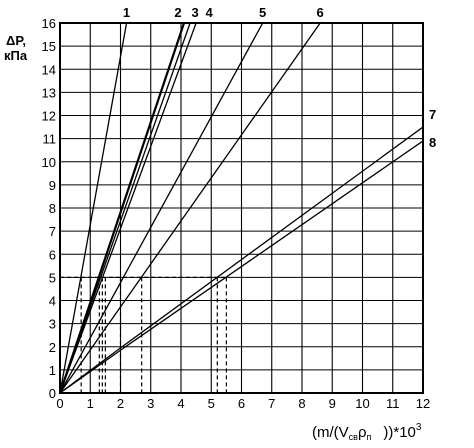 This screenshot has width=474, height=448. What do you see at coordinates (52, 185) in the screenshot?
I see `y-tick-label: 9` at bounding box center [52, 185].